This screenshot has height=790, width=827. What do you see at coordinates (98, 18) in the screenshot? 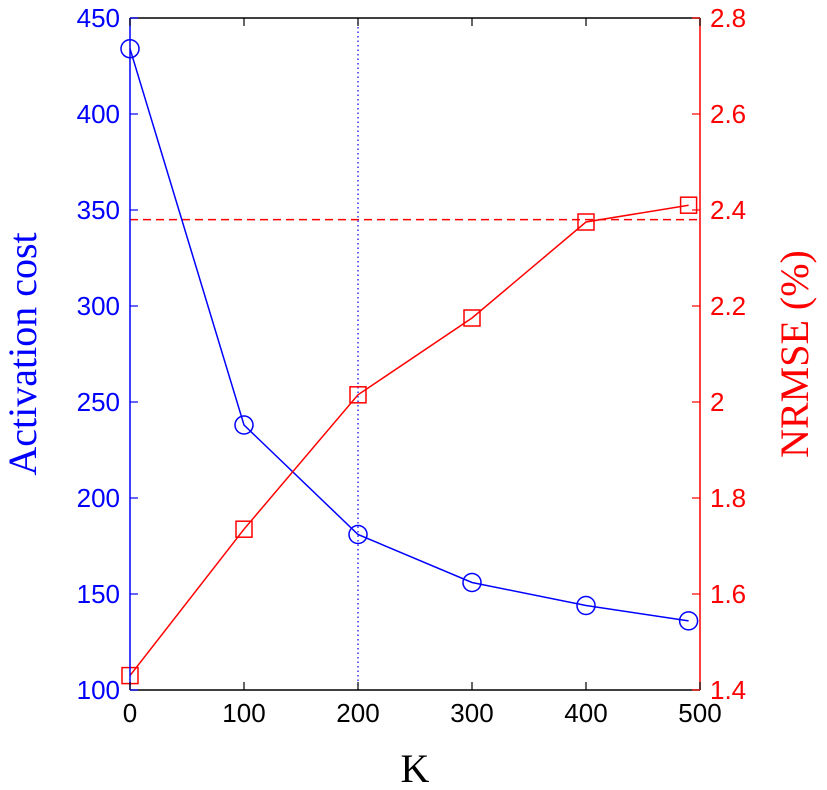
I see `left-y-tick-label: 450` at bounding box center [98, 18].